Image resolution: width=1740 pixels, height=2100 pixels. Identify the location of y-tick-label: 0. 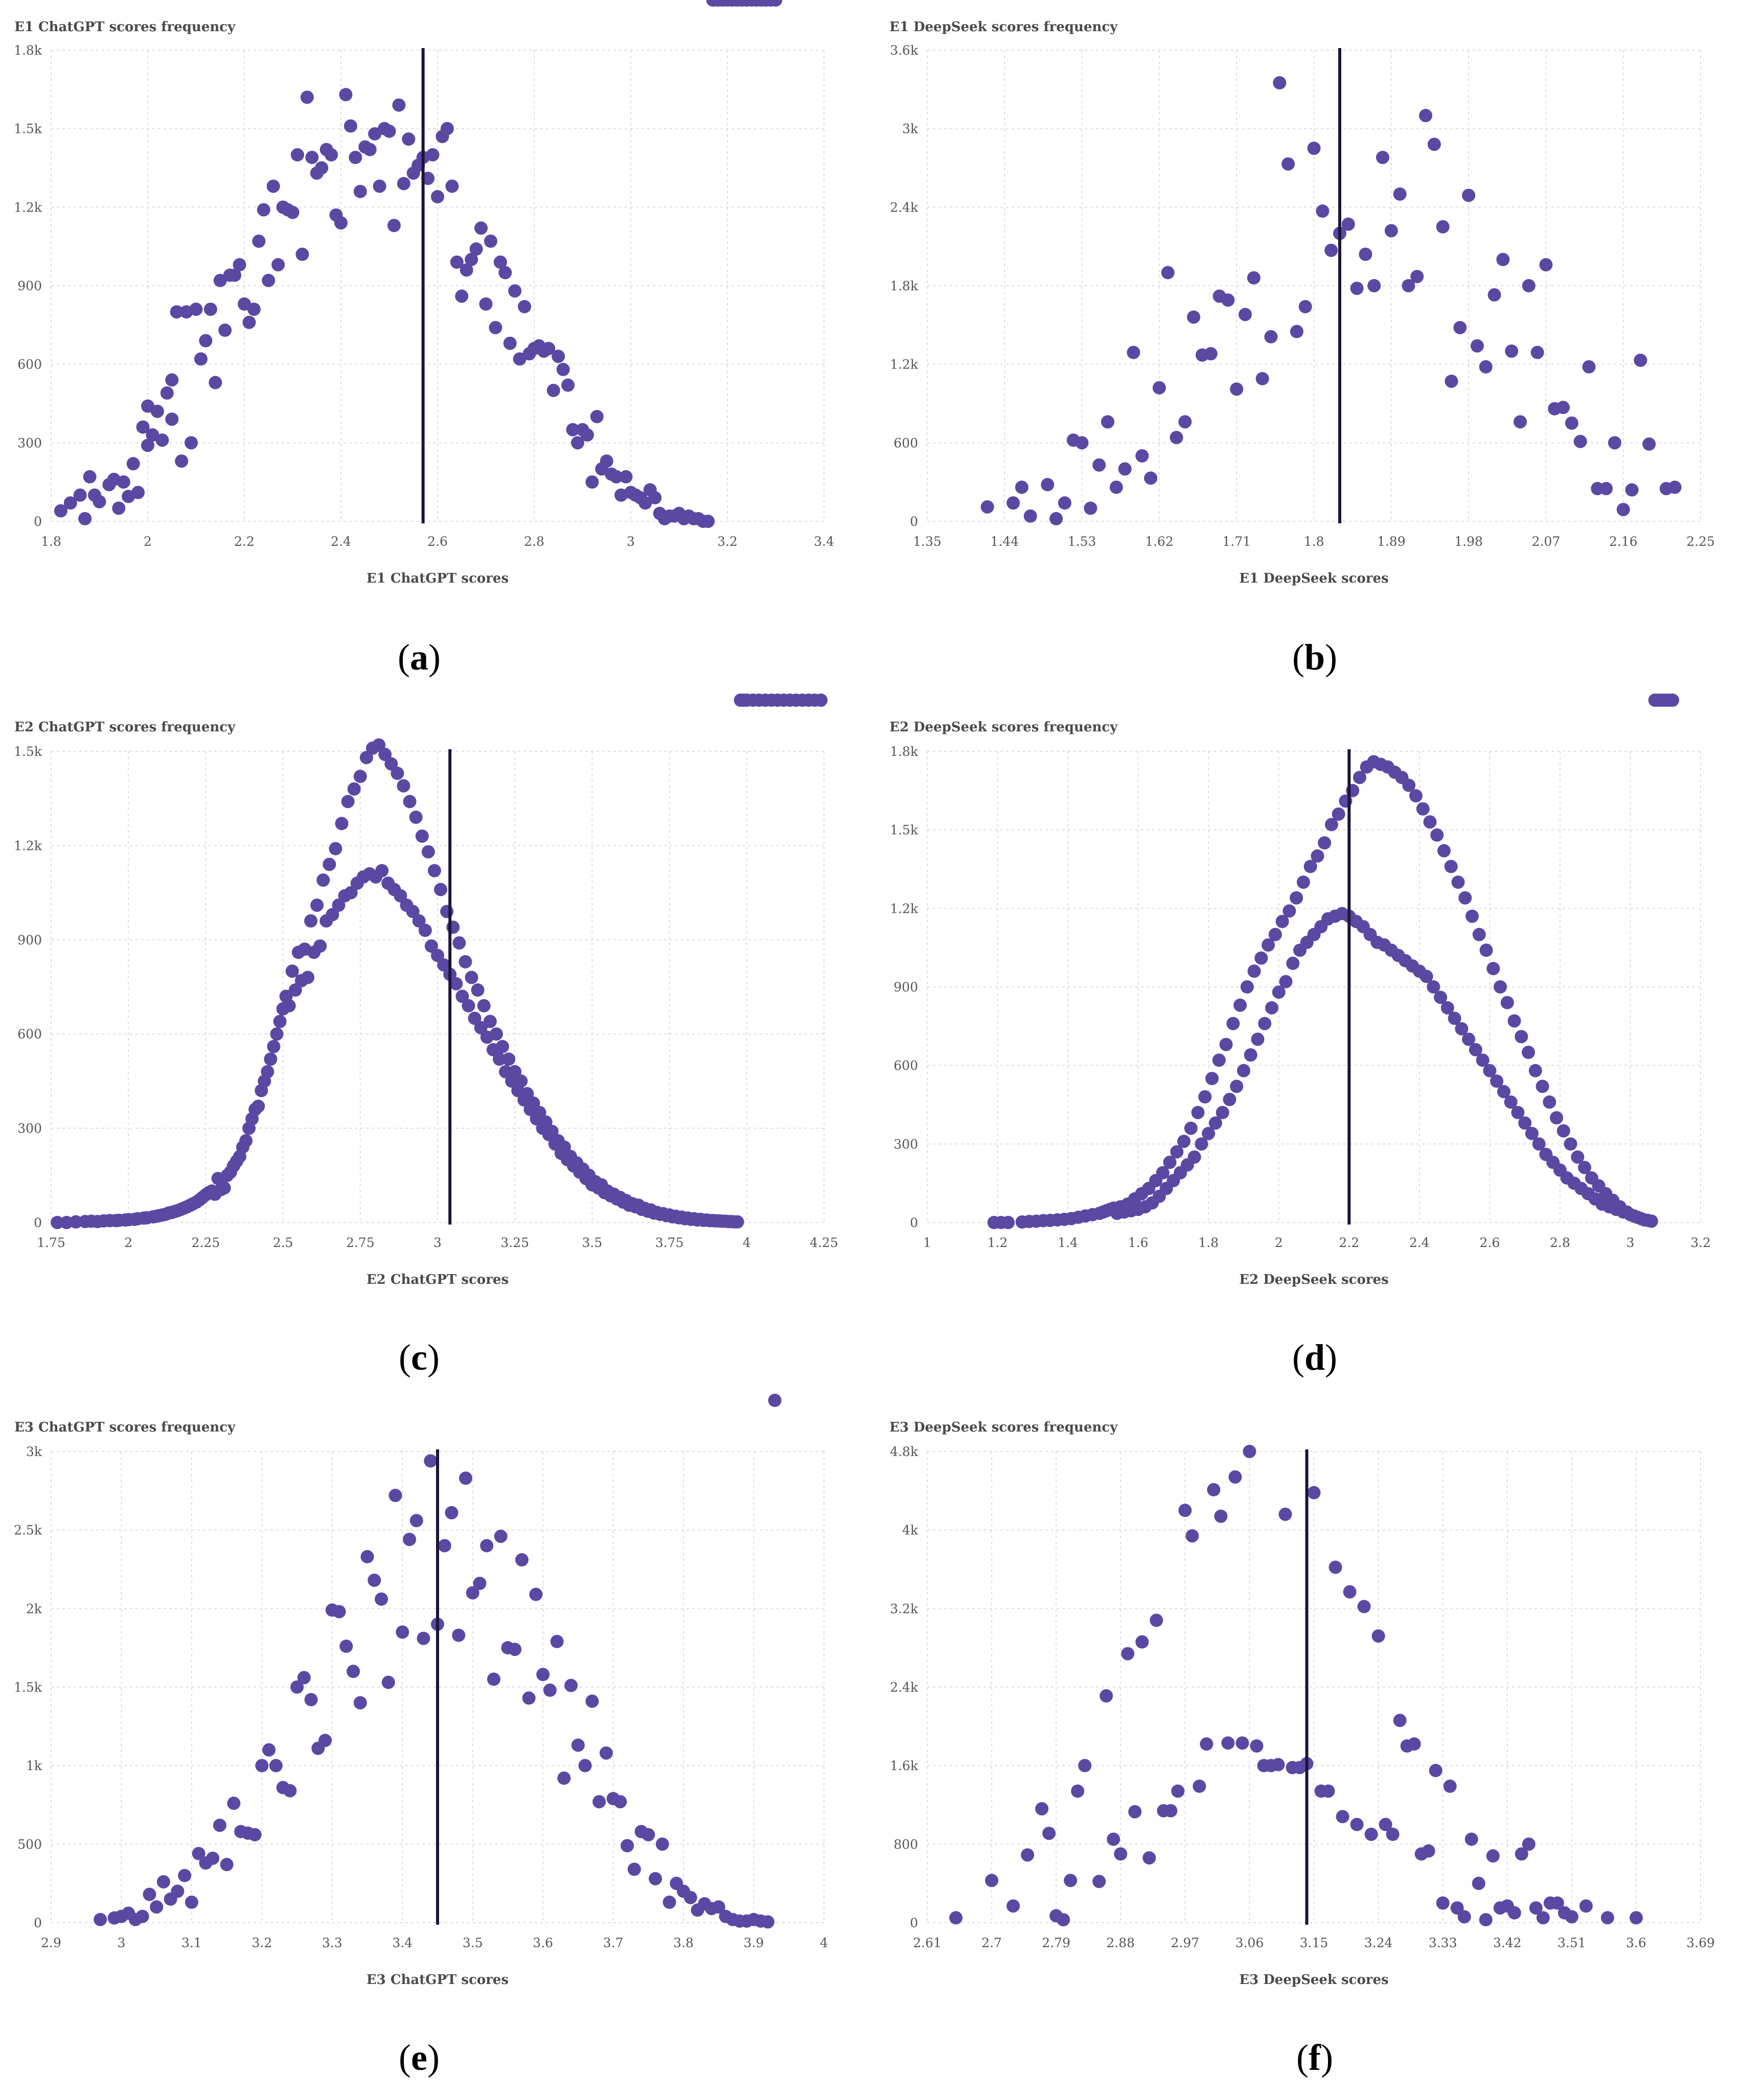
(914, 521).